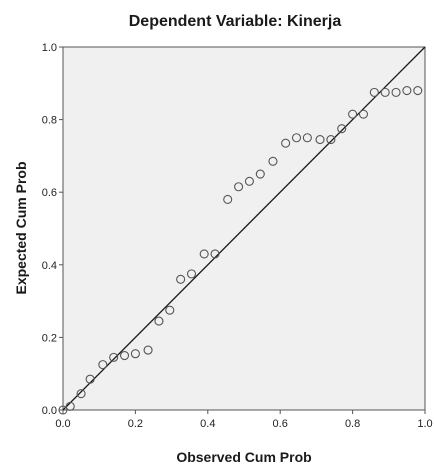 The image size is (434, 467). Describe the element at coordinates (21, 227) in the screenshot. I see `y-axis-label: Expected Cum Prob` at that location.